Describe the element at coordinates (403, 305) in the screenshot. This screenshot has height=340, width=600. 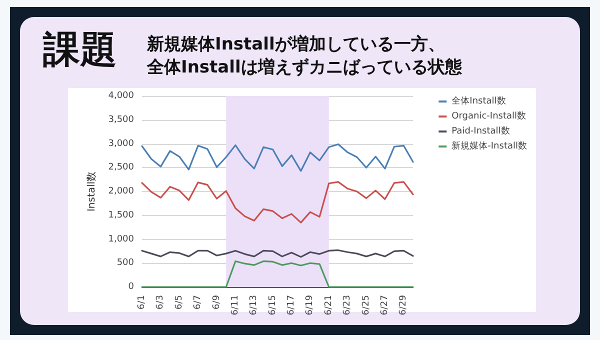
I see `x-tick-label: 6/29` at that location.